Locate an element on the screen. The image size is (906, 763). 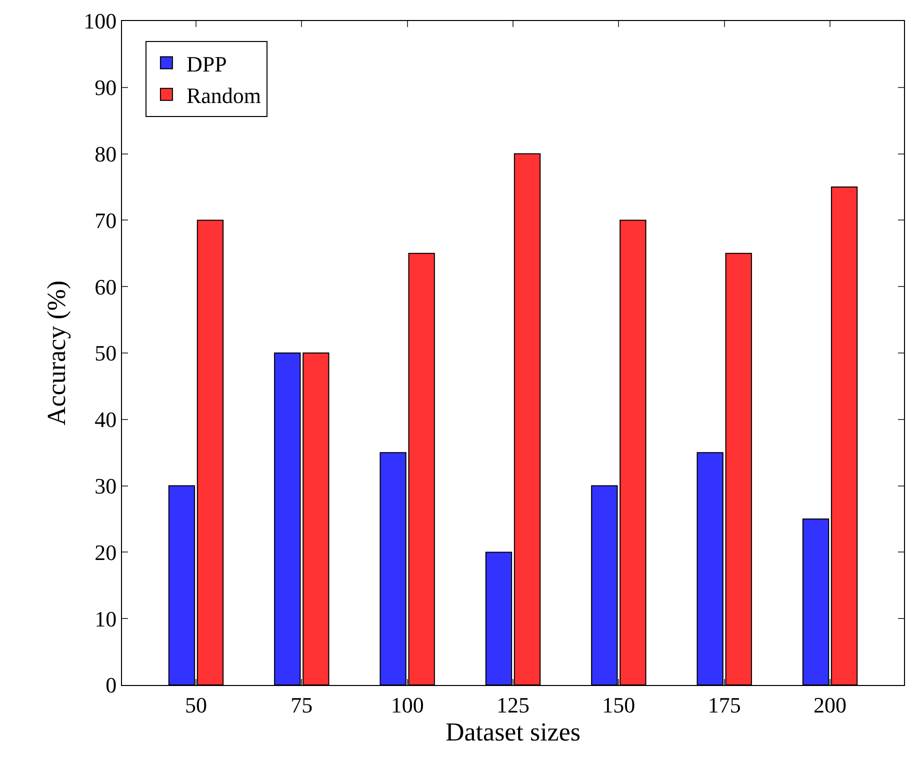
x-axis-title: Dataset sizes is located at coordinates (513, 731).